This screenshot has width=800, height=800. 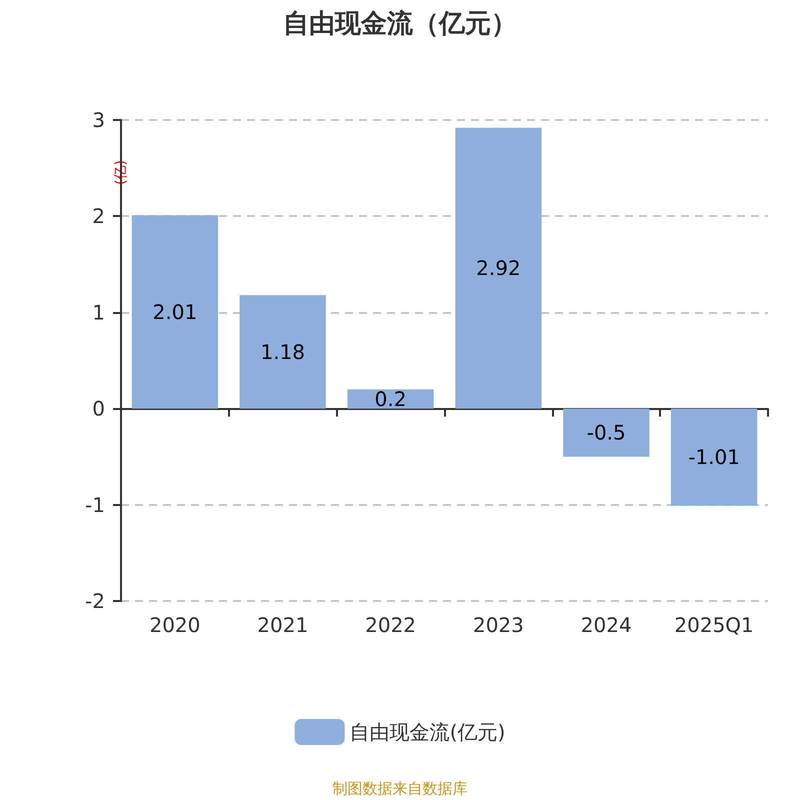 What do you see at coordinates (606, 625) in the screenshot?
I see `x-tick-label: 2024` at bounding box center [606, 625].